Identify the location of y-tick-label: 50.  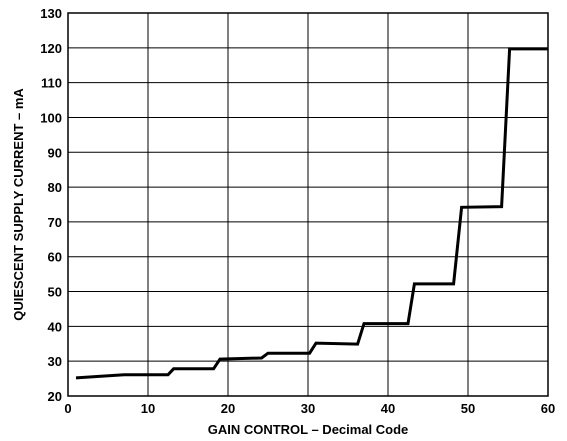
(55, 292).